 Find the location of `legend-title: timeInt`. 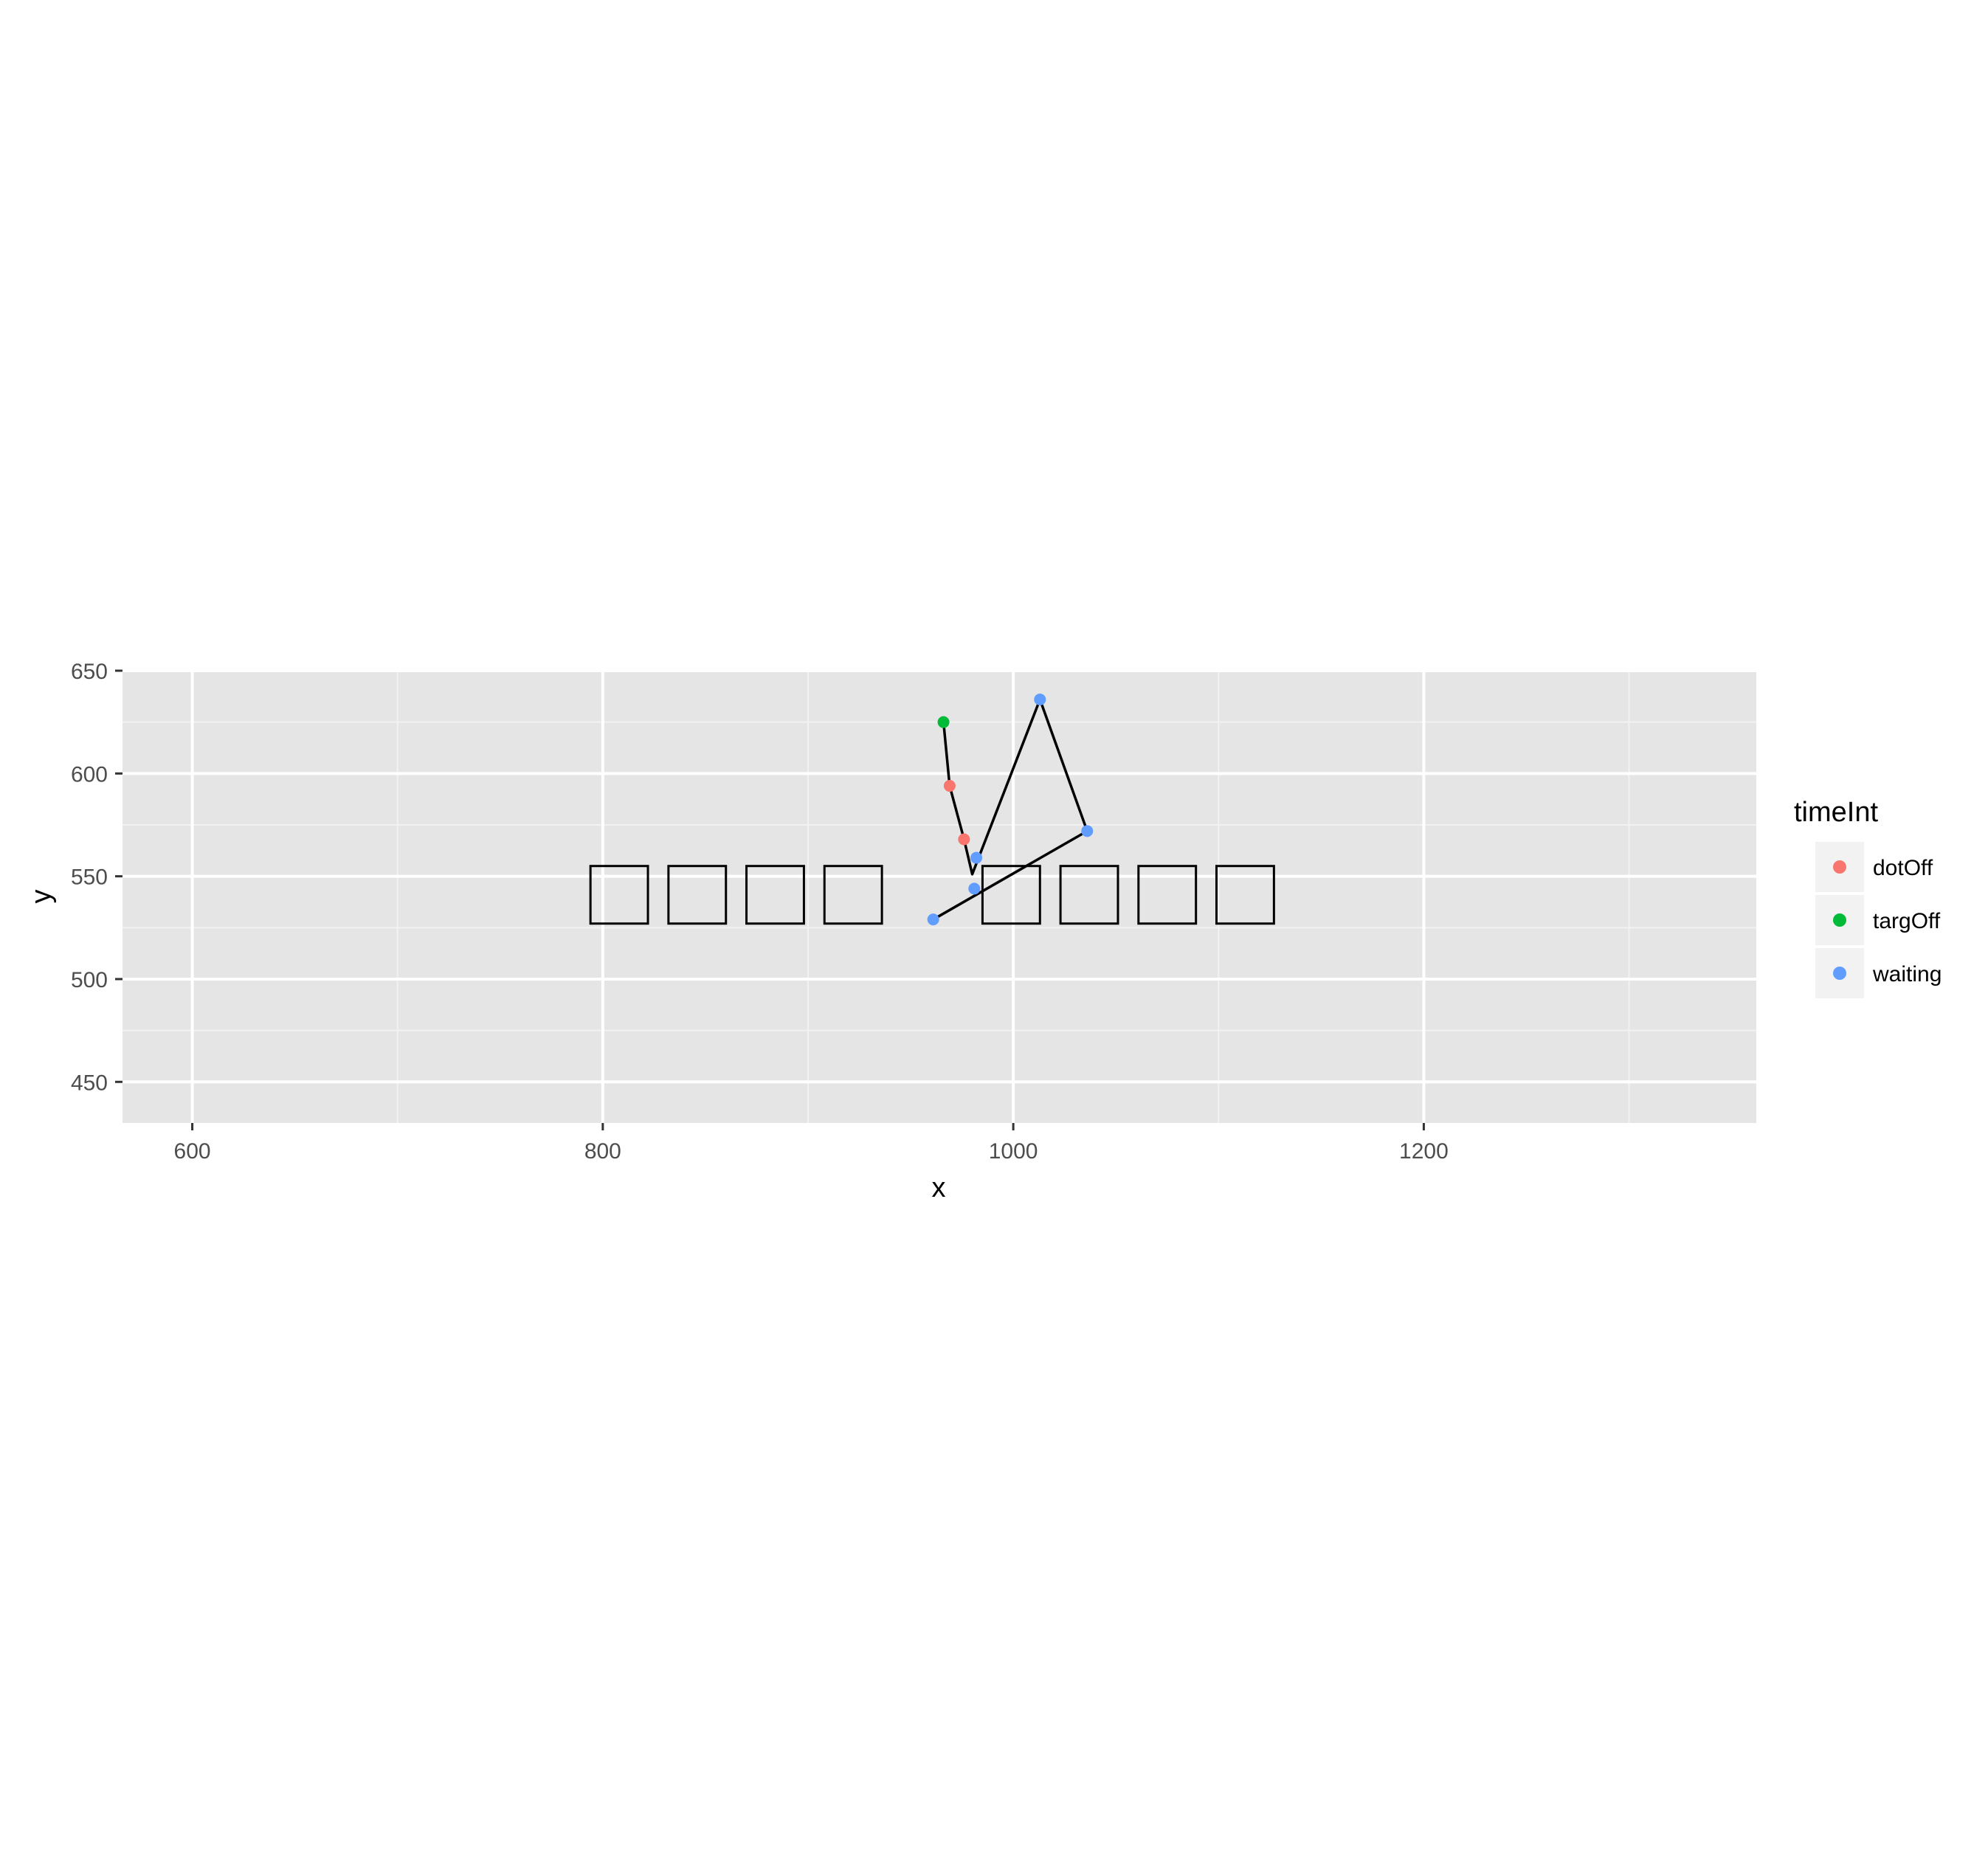

legend-title: timeInt is located at coordinates (1836, 812).